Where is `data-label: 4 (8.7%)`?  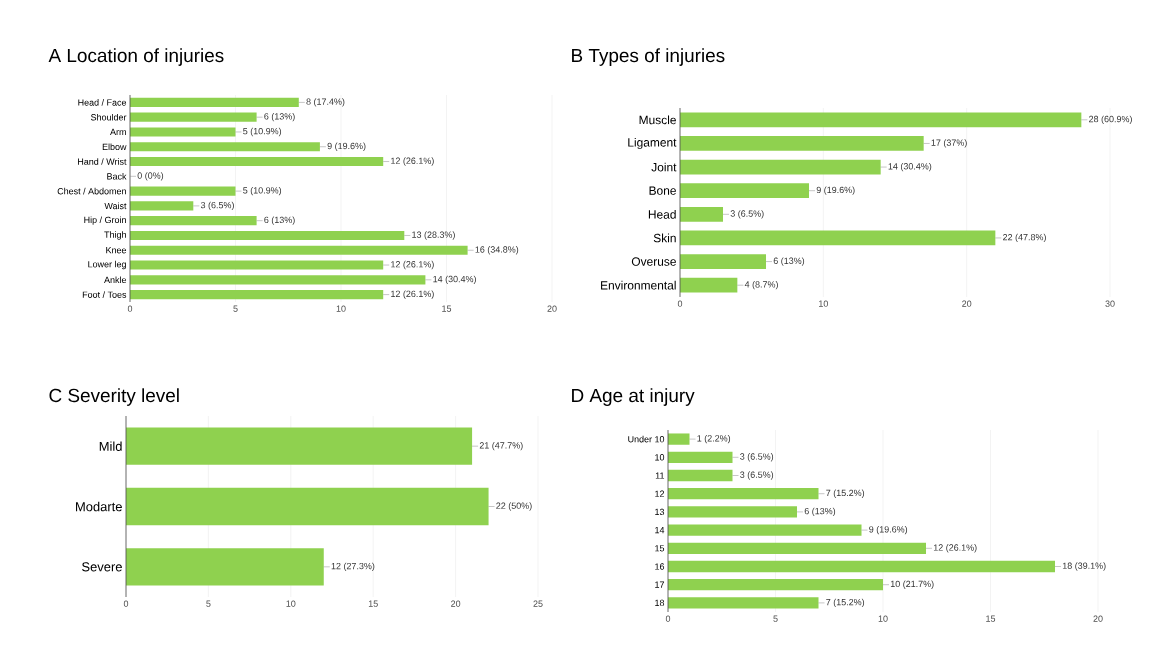
data-label: 4 (8.7%) is located at coordinates (761, 285).